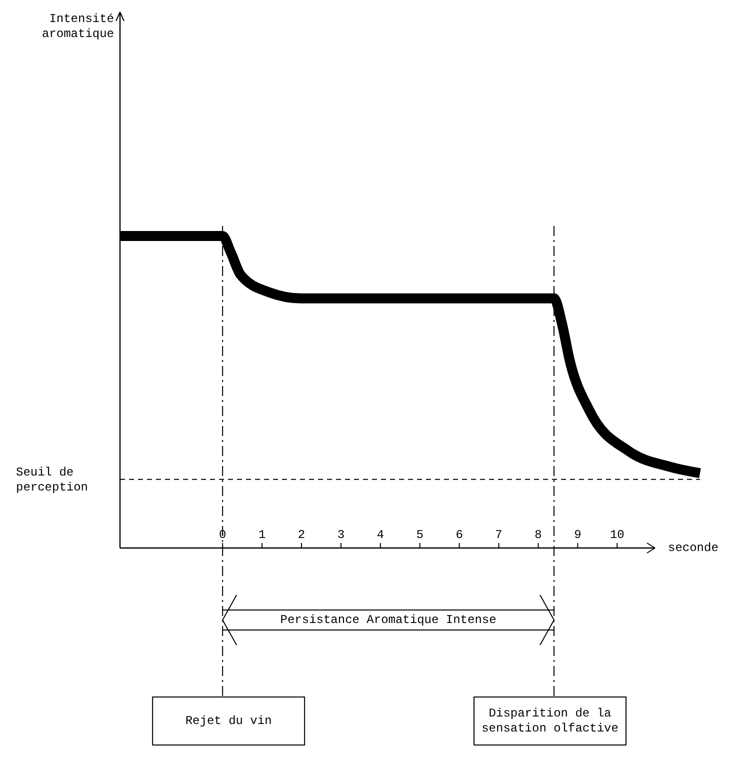 The width and height of the screenshot is (742, 761). Describe the element at coordinates (498, 535) in the screenshot. I see `x-tick-label: 7` at that location.